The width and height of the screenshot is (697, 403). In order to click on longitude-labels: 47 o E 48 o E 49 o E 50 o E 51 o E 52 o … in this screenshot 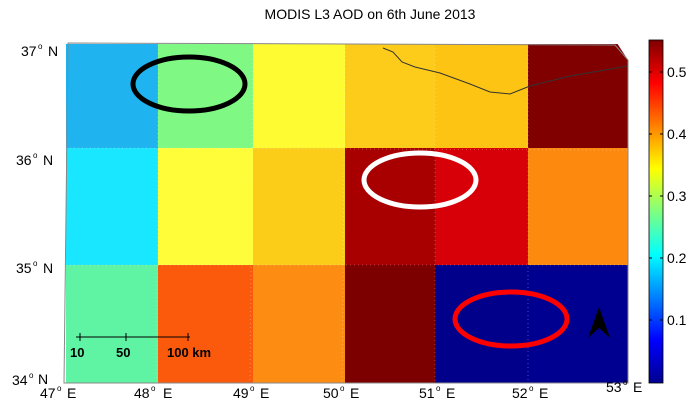, I will do `click(341, 389)`.